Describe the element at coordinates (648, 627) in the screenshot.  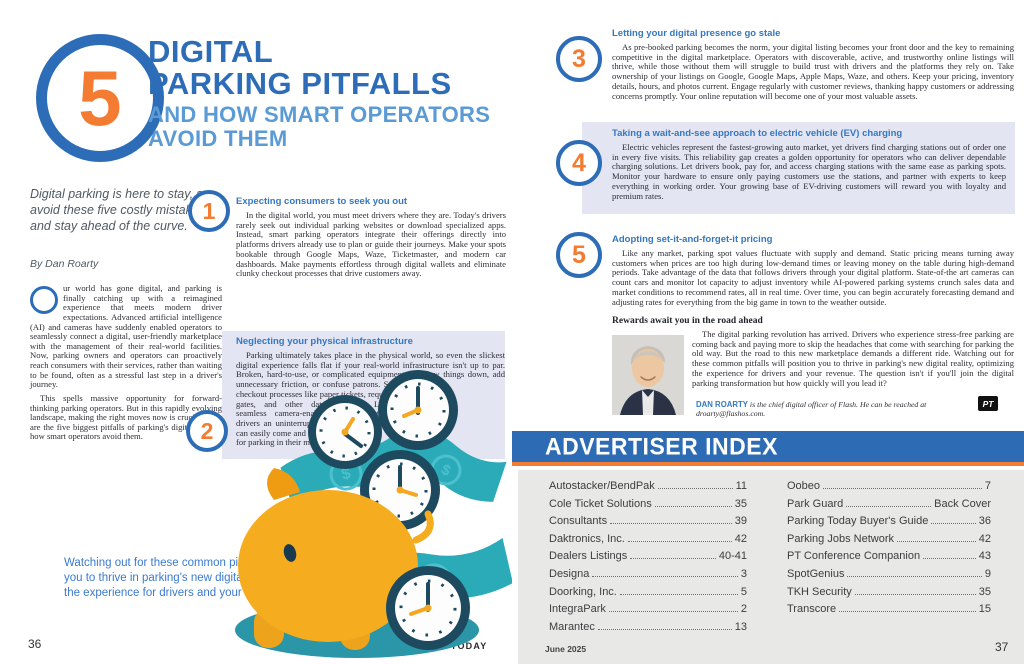
I see `advertiser-entry: Marantec 13` at that location.